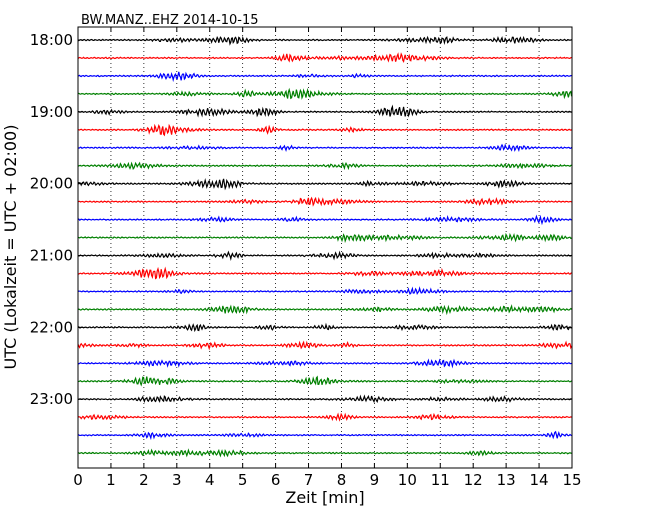  Describe the element at coordinates (51, 399) in the screenshot. I see `y-tick-label: 23:00` at that location.